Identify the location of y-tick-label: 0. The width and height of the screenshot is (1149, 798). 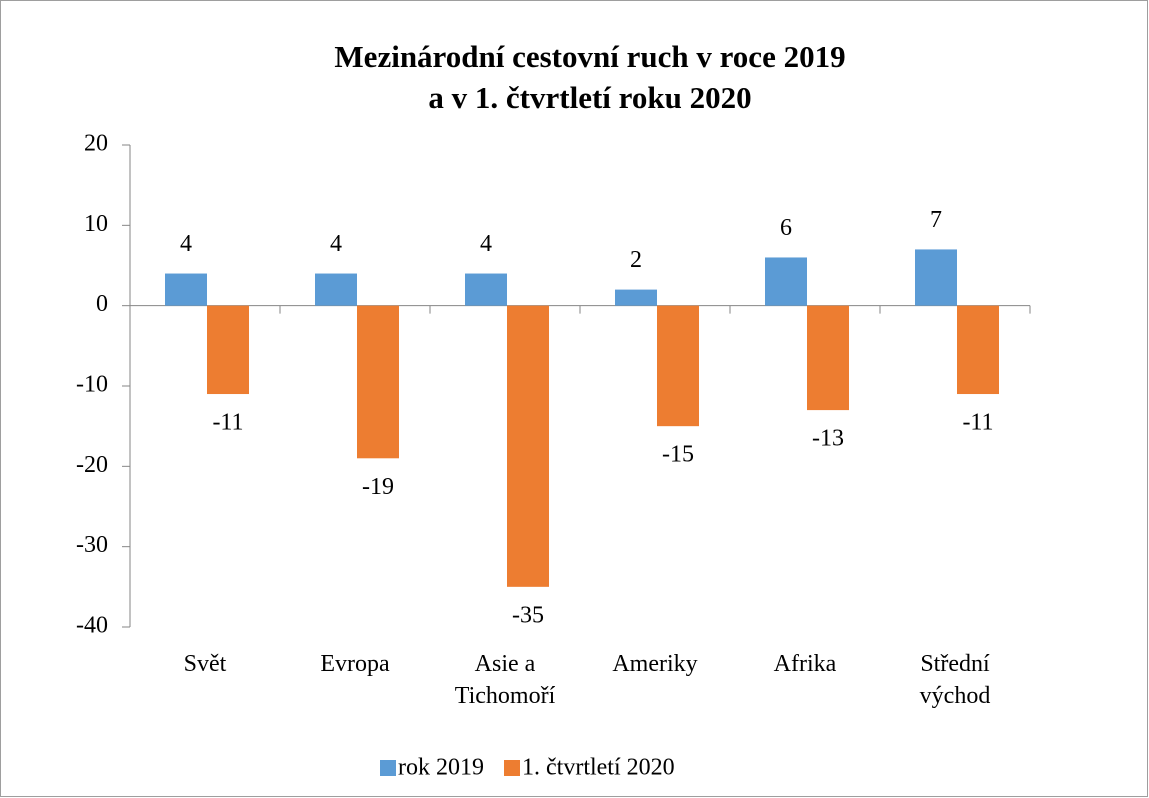
(102, 304).